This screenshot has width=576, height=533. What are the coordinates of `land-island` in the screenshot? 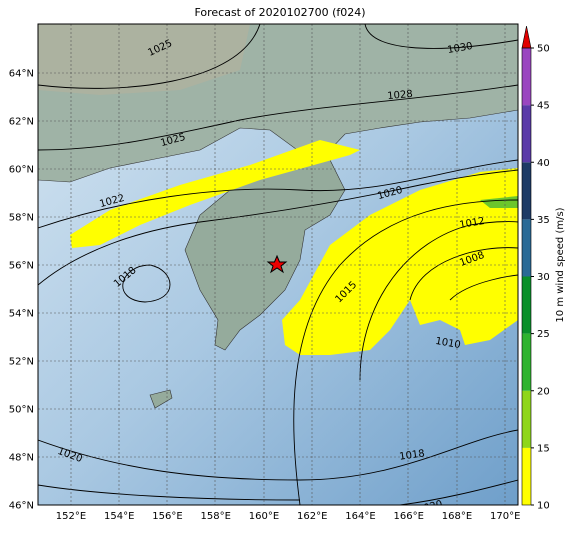 It's located at (161, 399).